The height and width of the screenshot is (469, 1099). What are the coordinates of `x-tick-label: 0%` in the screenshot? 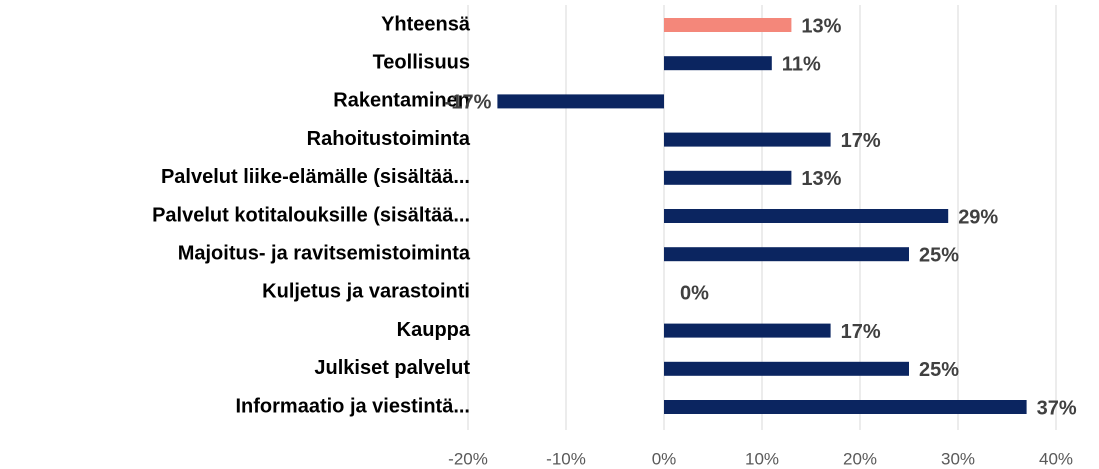 It's located at (664, 458).